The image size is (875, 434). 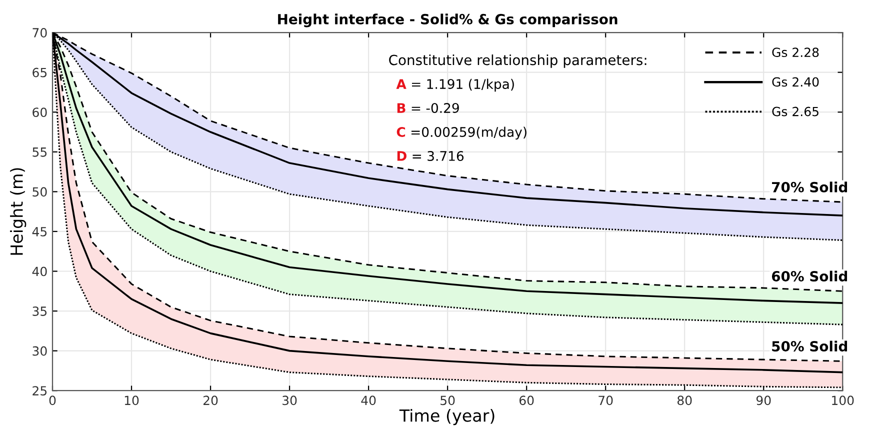 I want to click on x-tick-label: 50, so click(x=447, y=401).